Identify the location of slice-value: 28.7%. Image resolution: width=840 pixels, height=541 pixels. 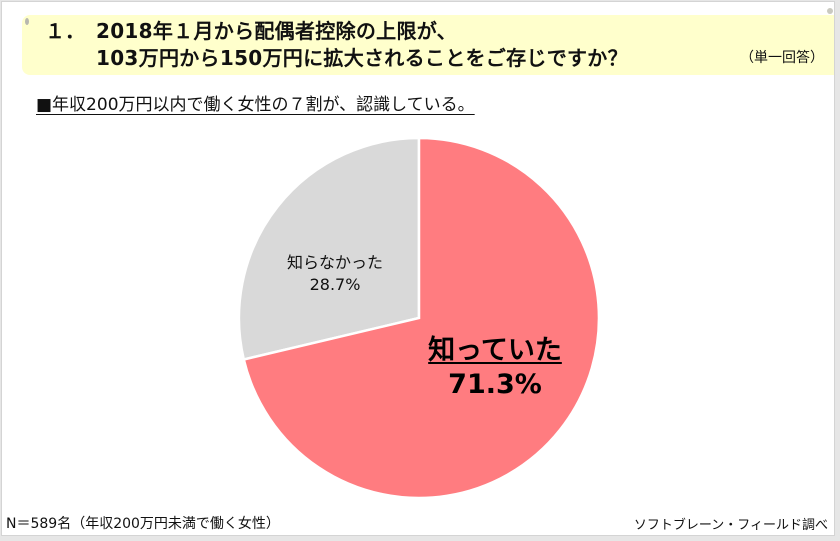
(335, 284).